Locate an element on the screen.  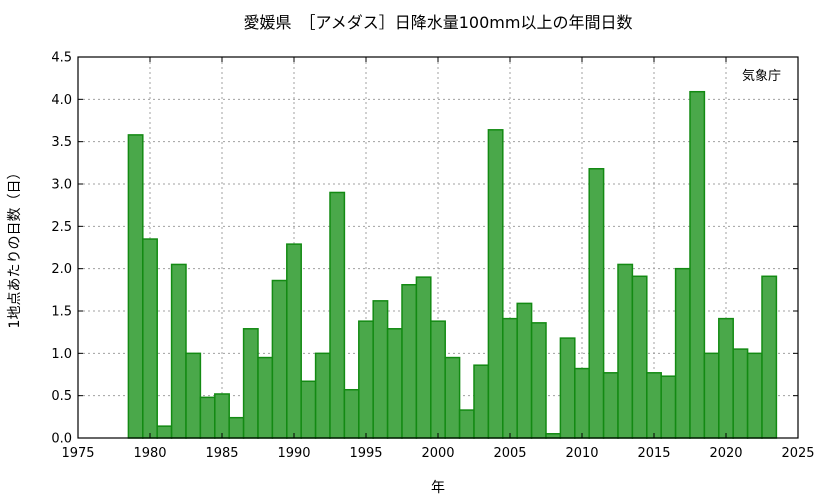
bar-1998 is located at coordinates (409, 361).